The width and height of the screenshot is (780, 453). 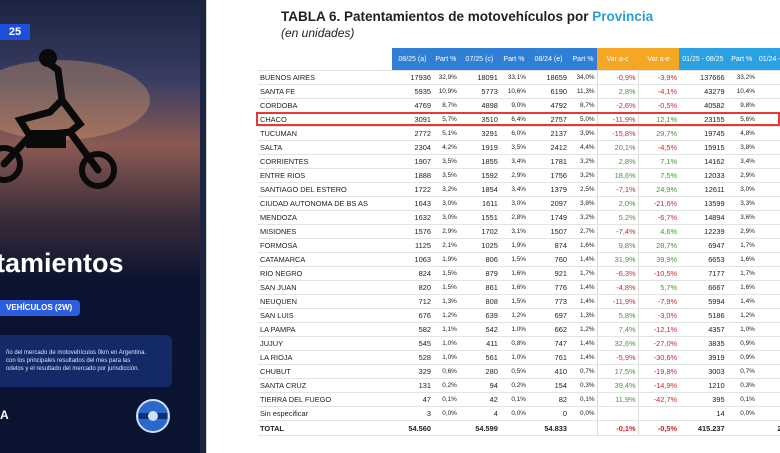 What do you see at coordinates (412, 343) in the screenshot?
I see `table-cell: 545` at bounding box center [412, 343].